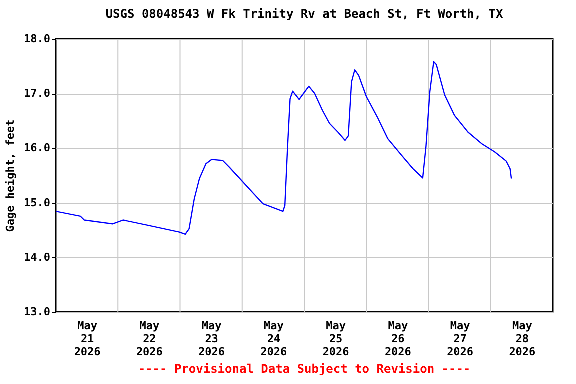  Describe the element at coordinates (304, 369) in the screenshot. I see `text: ---- Provisional Data Subject to Revision ----` at that location.